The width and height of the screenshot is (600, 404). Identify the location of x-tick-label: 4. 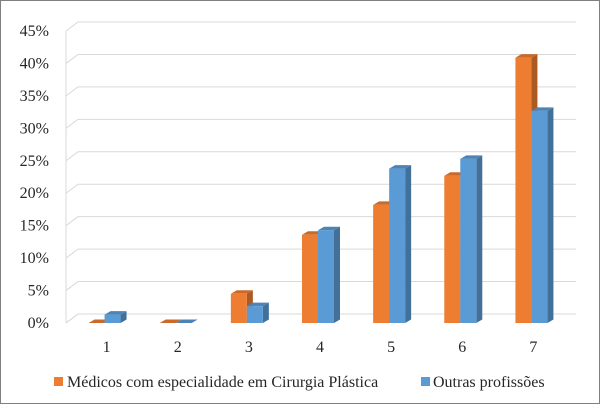
(320, 347).